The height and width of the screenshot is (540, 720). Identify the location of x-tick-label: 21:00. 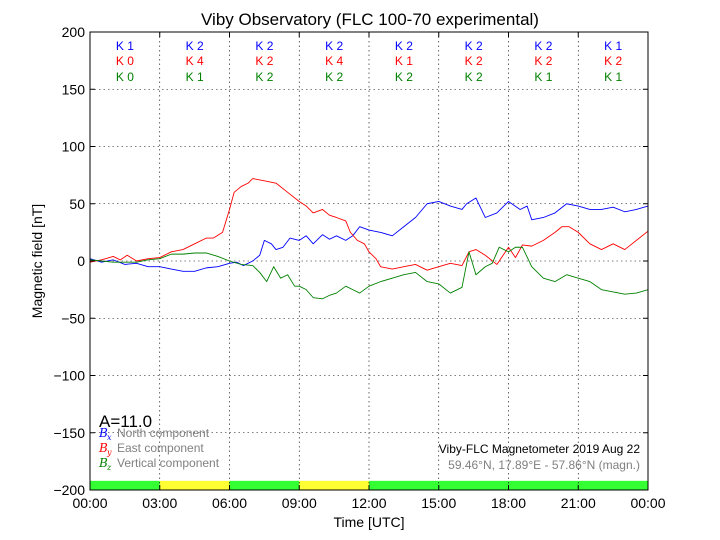
(578, 503).